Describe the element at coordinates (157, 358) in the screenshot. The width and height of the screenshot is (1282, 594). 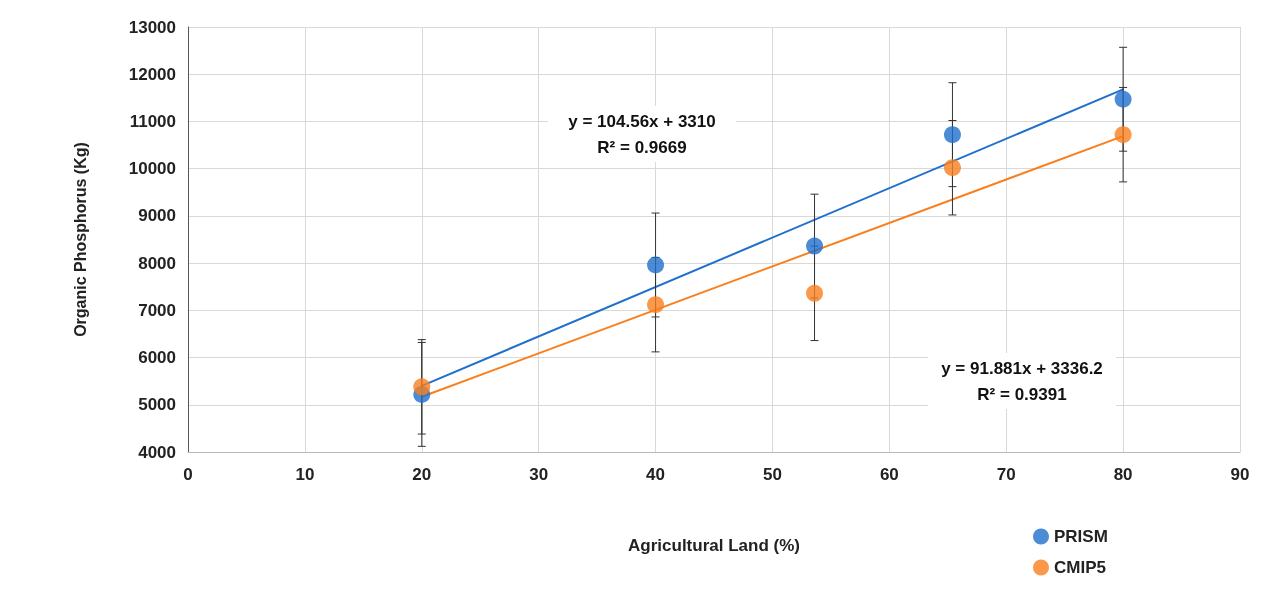
I see `y-tick-label: 6000` at that location.